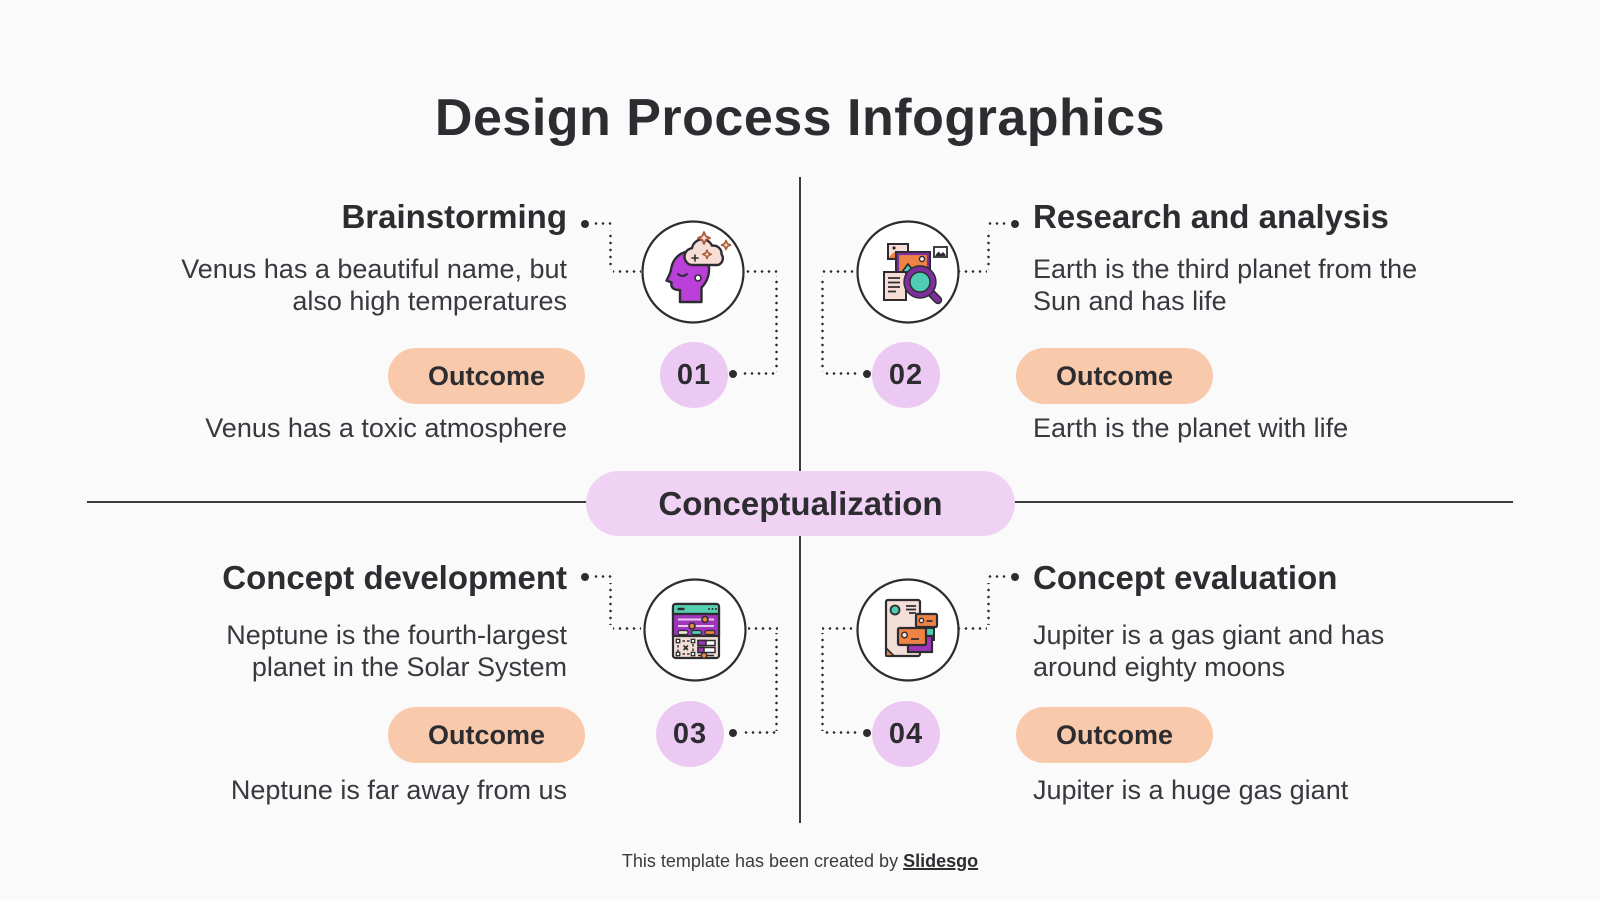  What do you see at coordinates (486, 376) in the screenshot?
I see `step1-outcome-badge: Outcome` at bounding box center [486, 376].